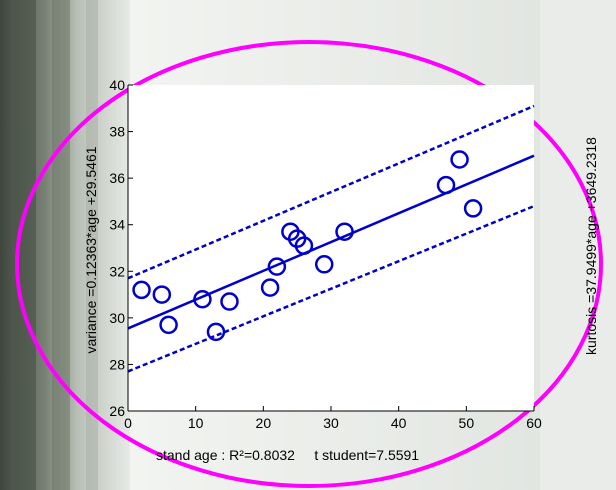  Describe the element at coordinates (117, 271) in the screenshot. I see `y-tick-label: 32` at that location.